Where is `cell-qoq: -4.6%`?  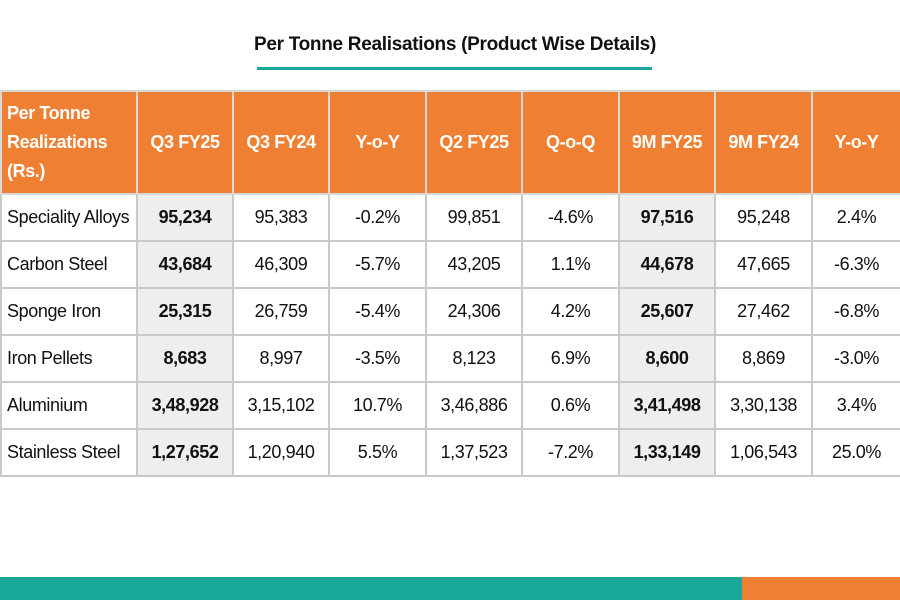
cell-qoq: -4.6% is located at coordinates (570, 217).